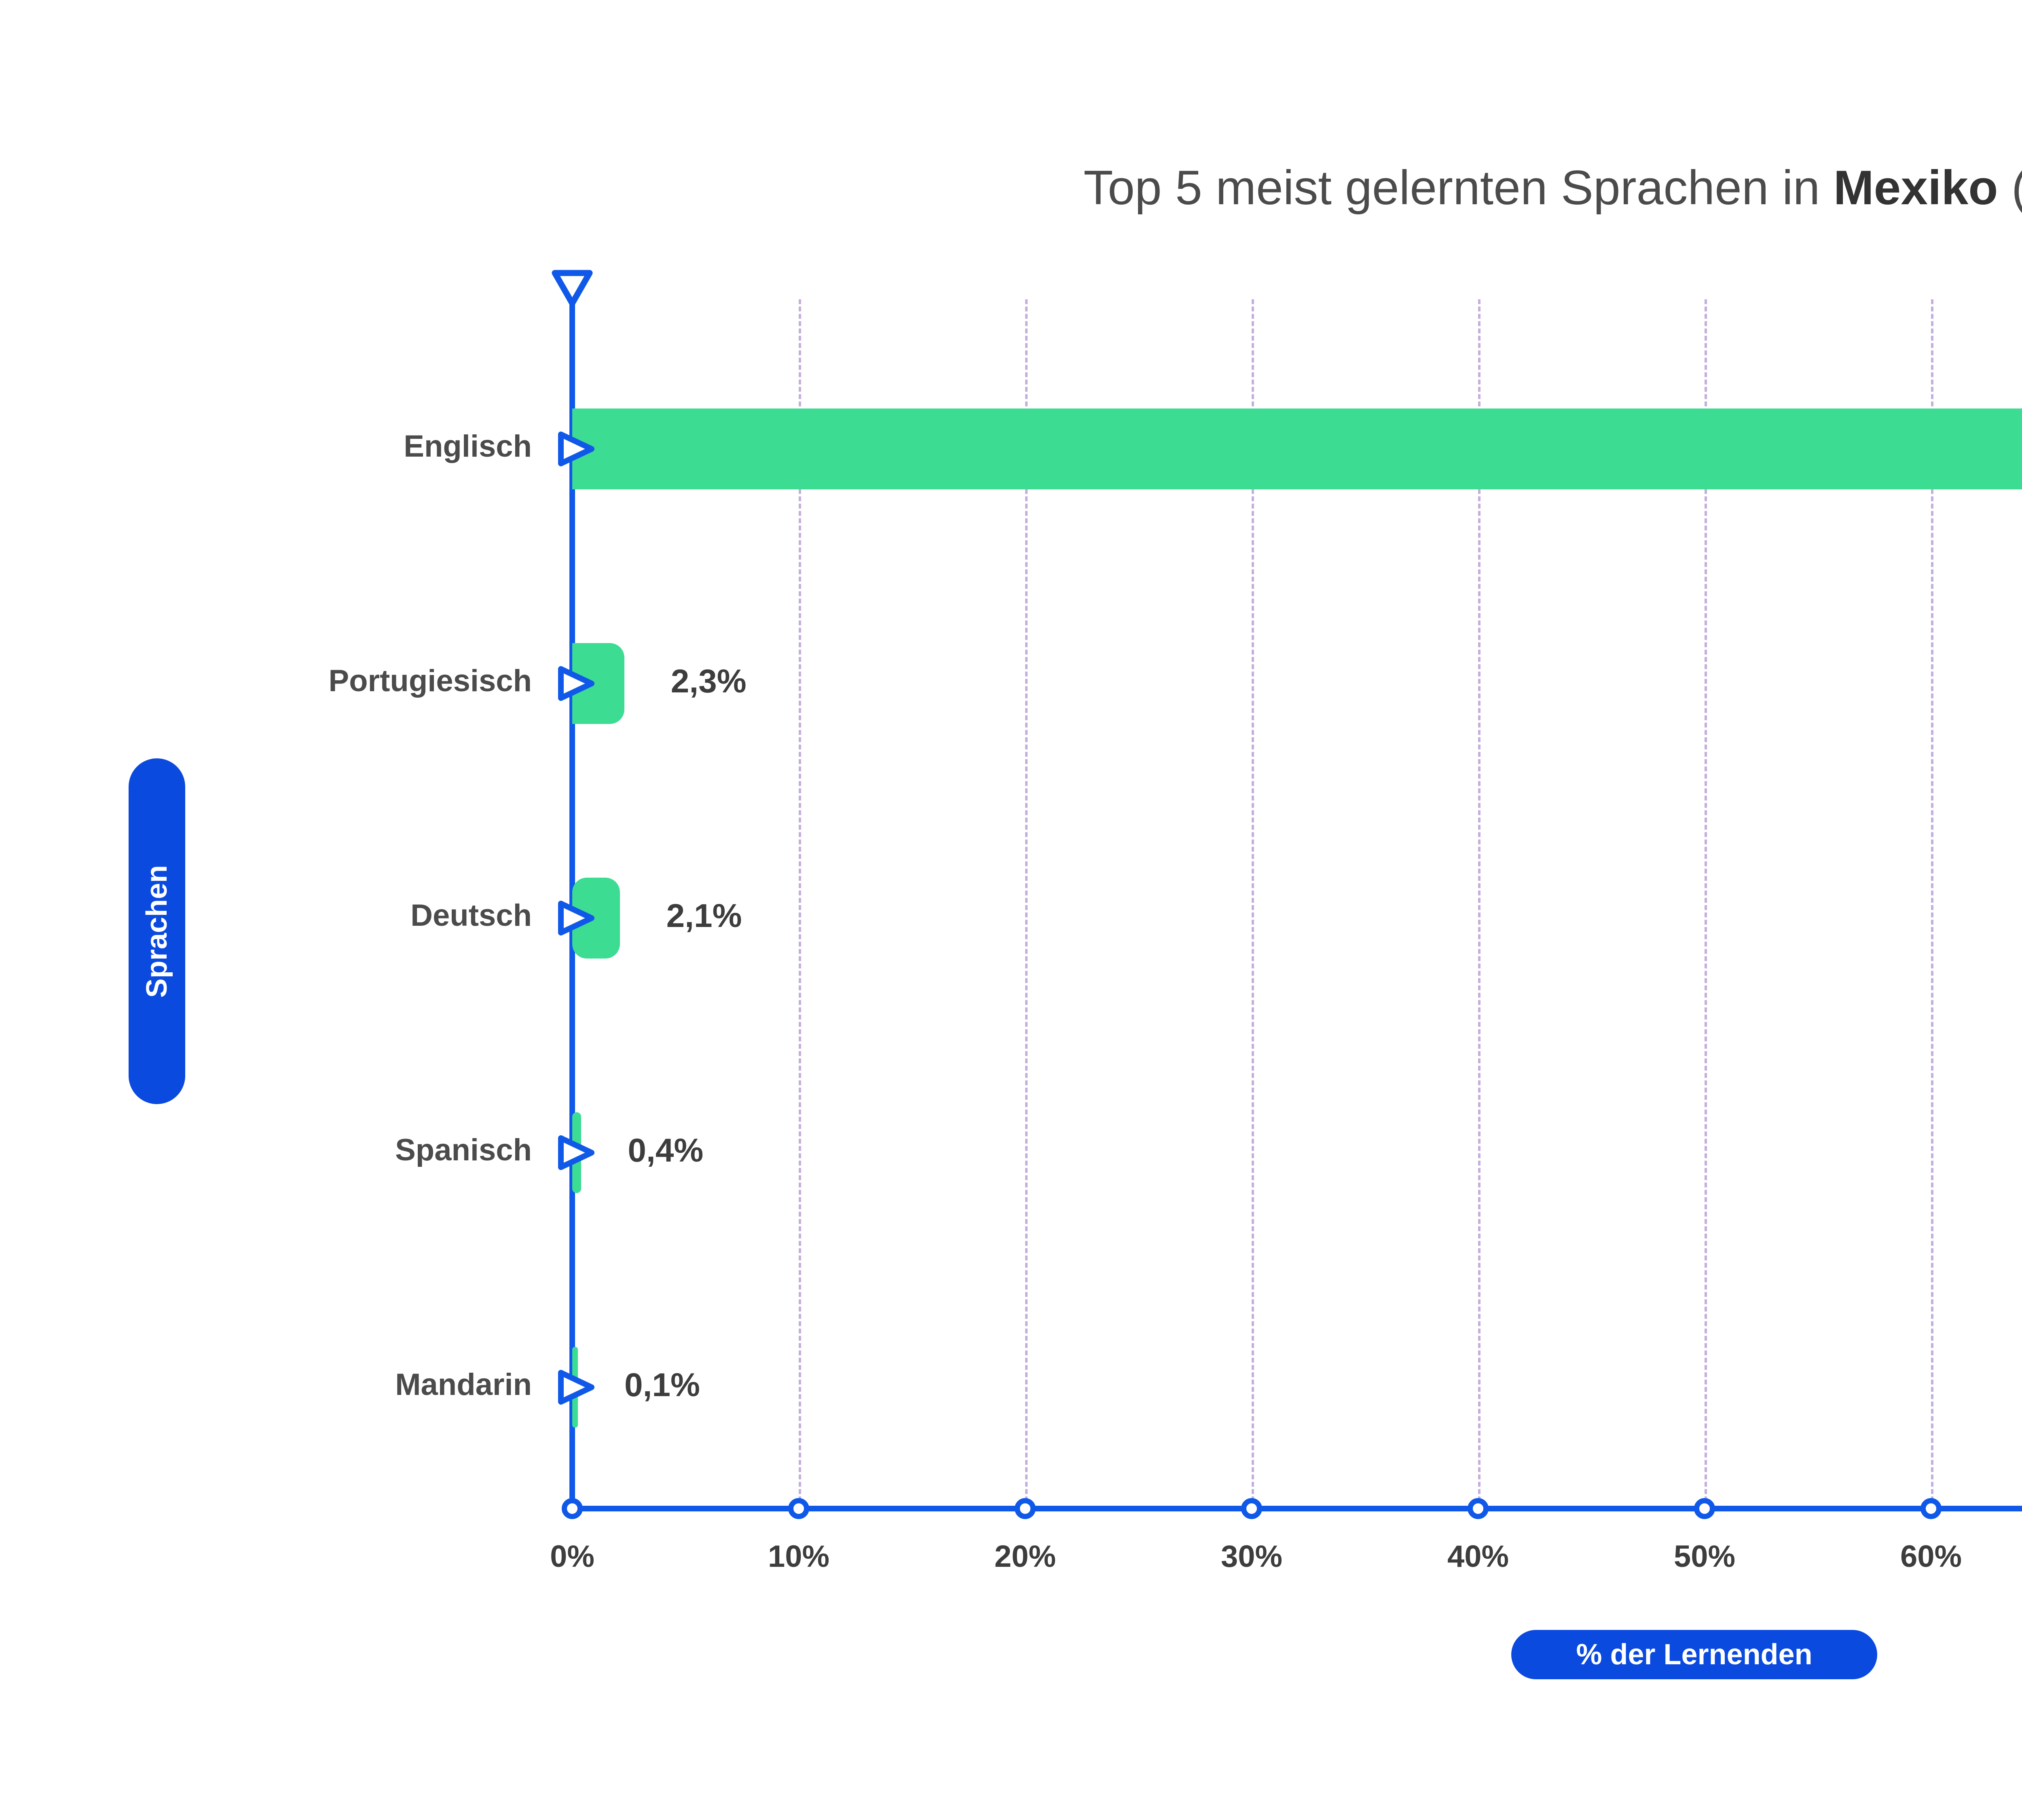 The image size is (2022, 1820). What do you see at coordinates (708, 681) in the screenshot?
I see `bar-value-label: 2,3%` at bounding box center [708, 681].